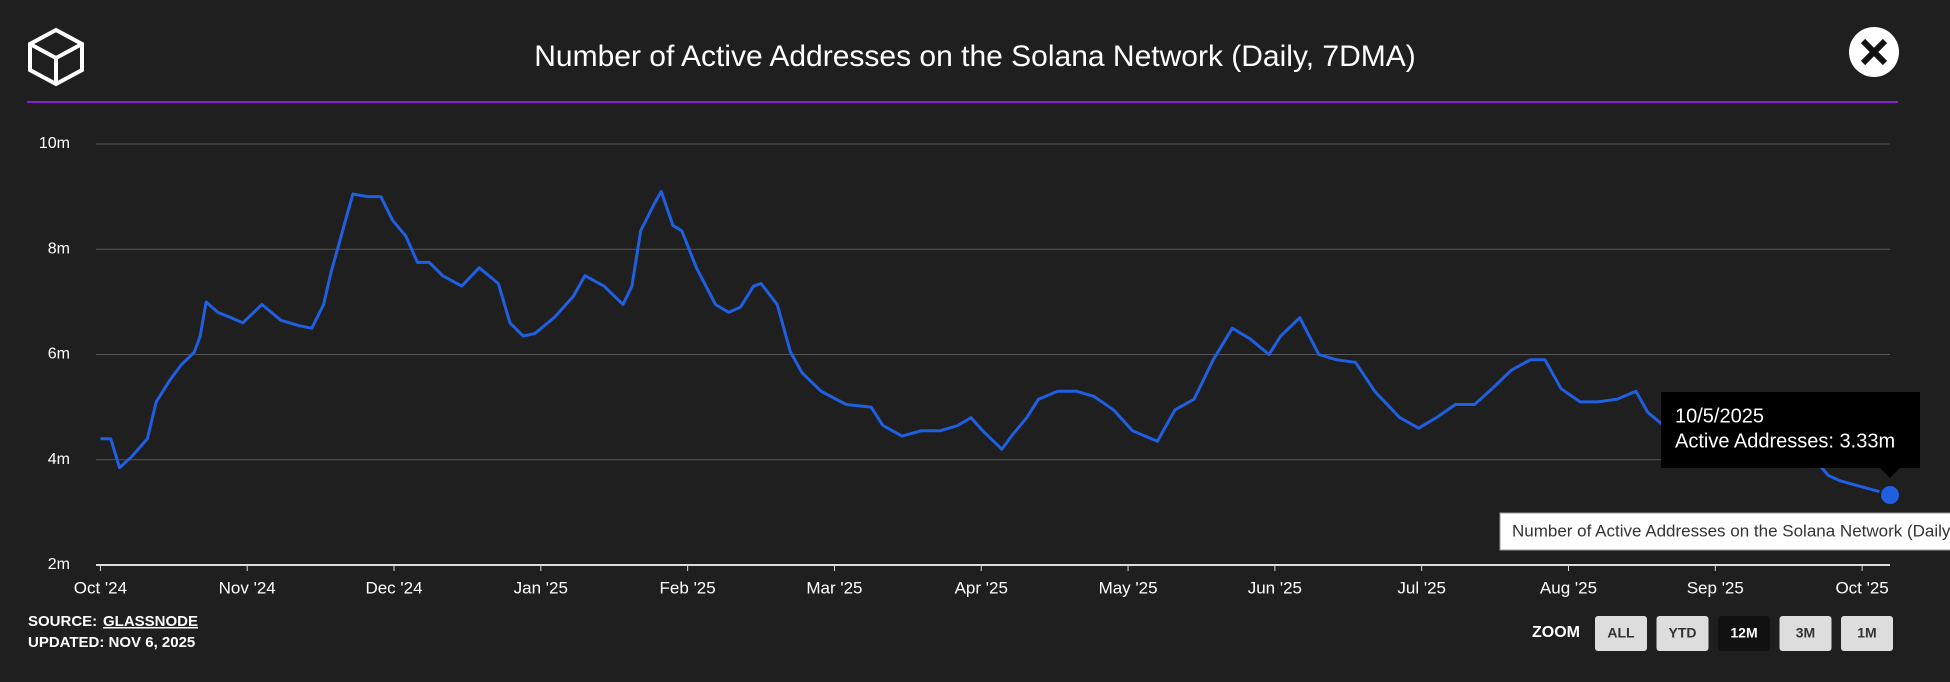 This screenshot has height=682, width=1950. I want to click on y-tick-label: 6m, so click(59, 354).